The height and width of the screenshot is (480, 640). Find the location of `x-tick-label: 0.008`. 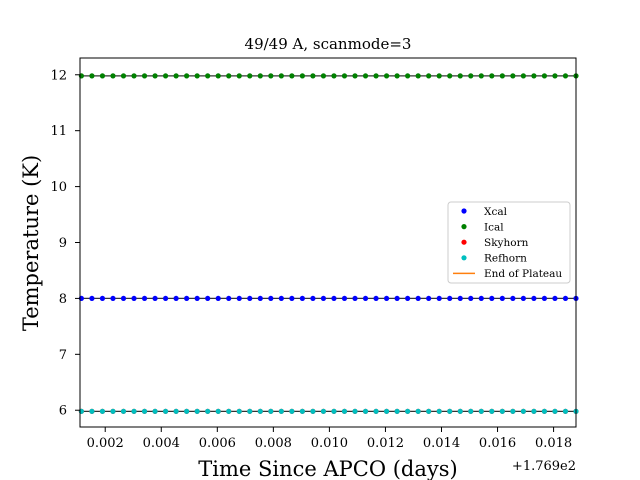

x-tick-label: 0.008 is located at coordinates (273, 443).